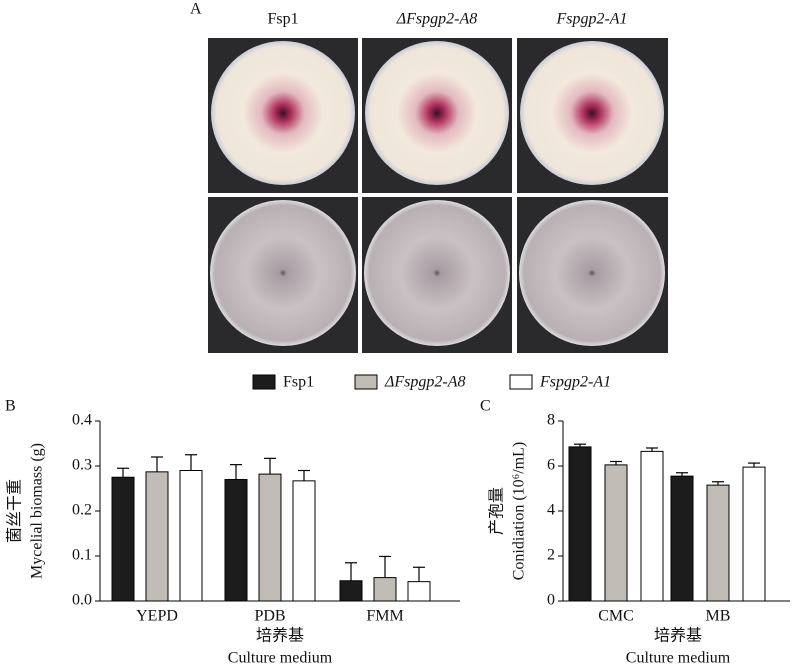 The image size is (800, 672). Describe the element at coordinates (298, 382) in the screenshot. I see `legend-label: Fsp1` at that location.